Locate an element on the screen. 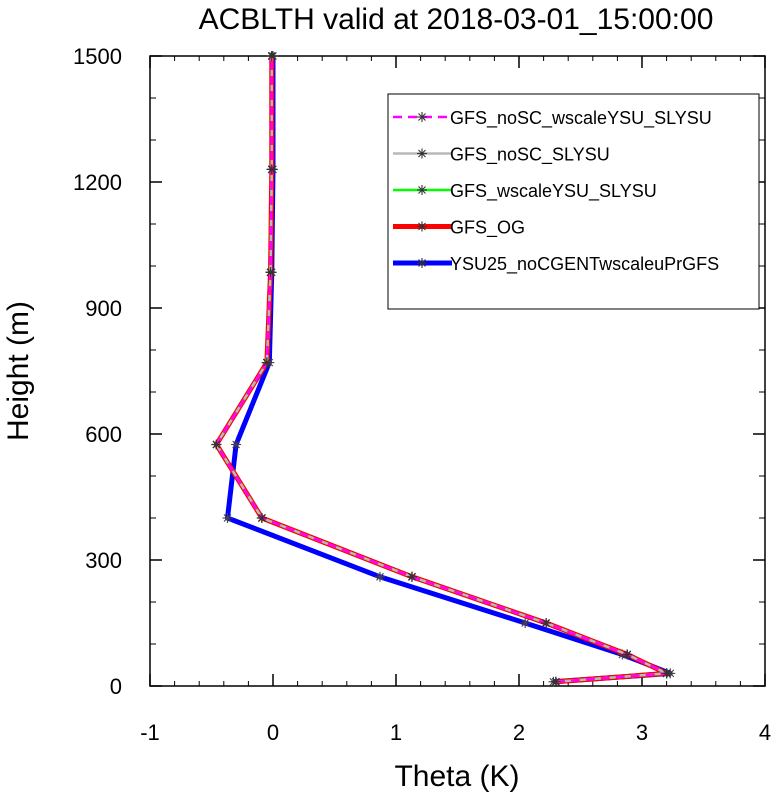  y-axis-label: Height (m) is located at coordinates (18, 371).